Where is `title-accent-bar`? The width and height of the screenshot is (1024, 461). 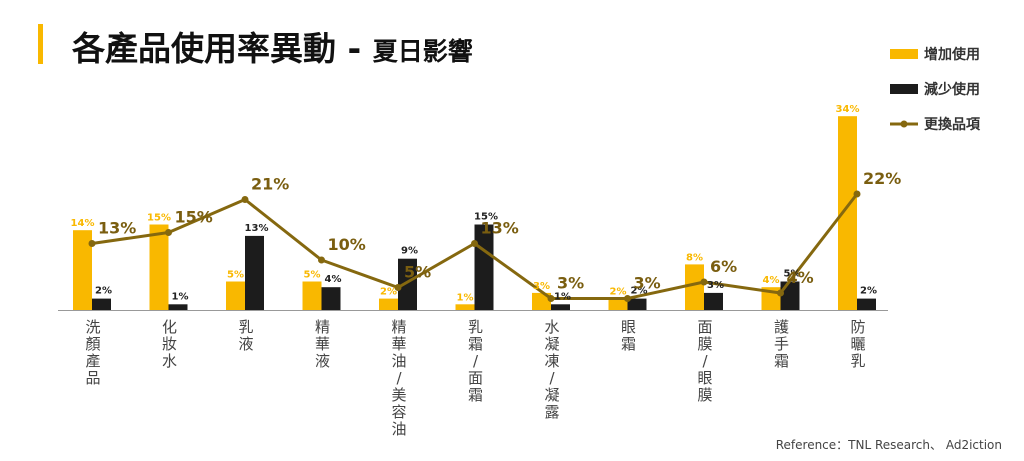 title-accent-bar is located at coordinates (40, 44).